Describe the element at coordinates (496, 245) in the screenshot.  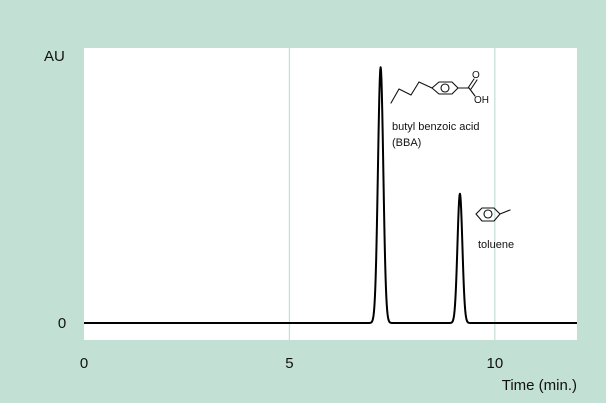
I see `toluene-label: toluene` at that location.